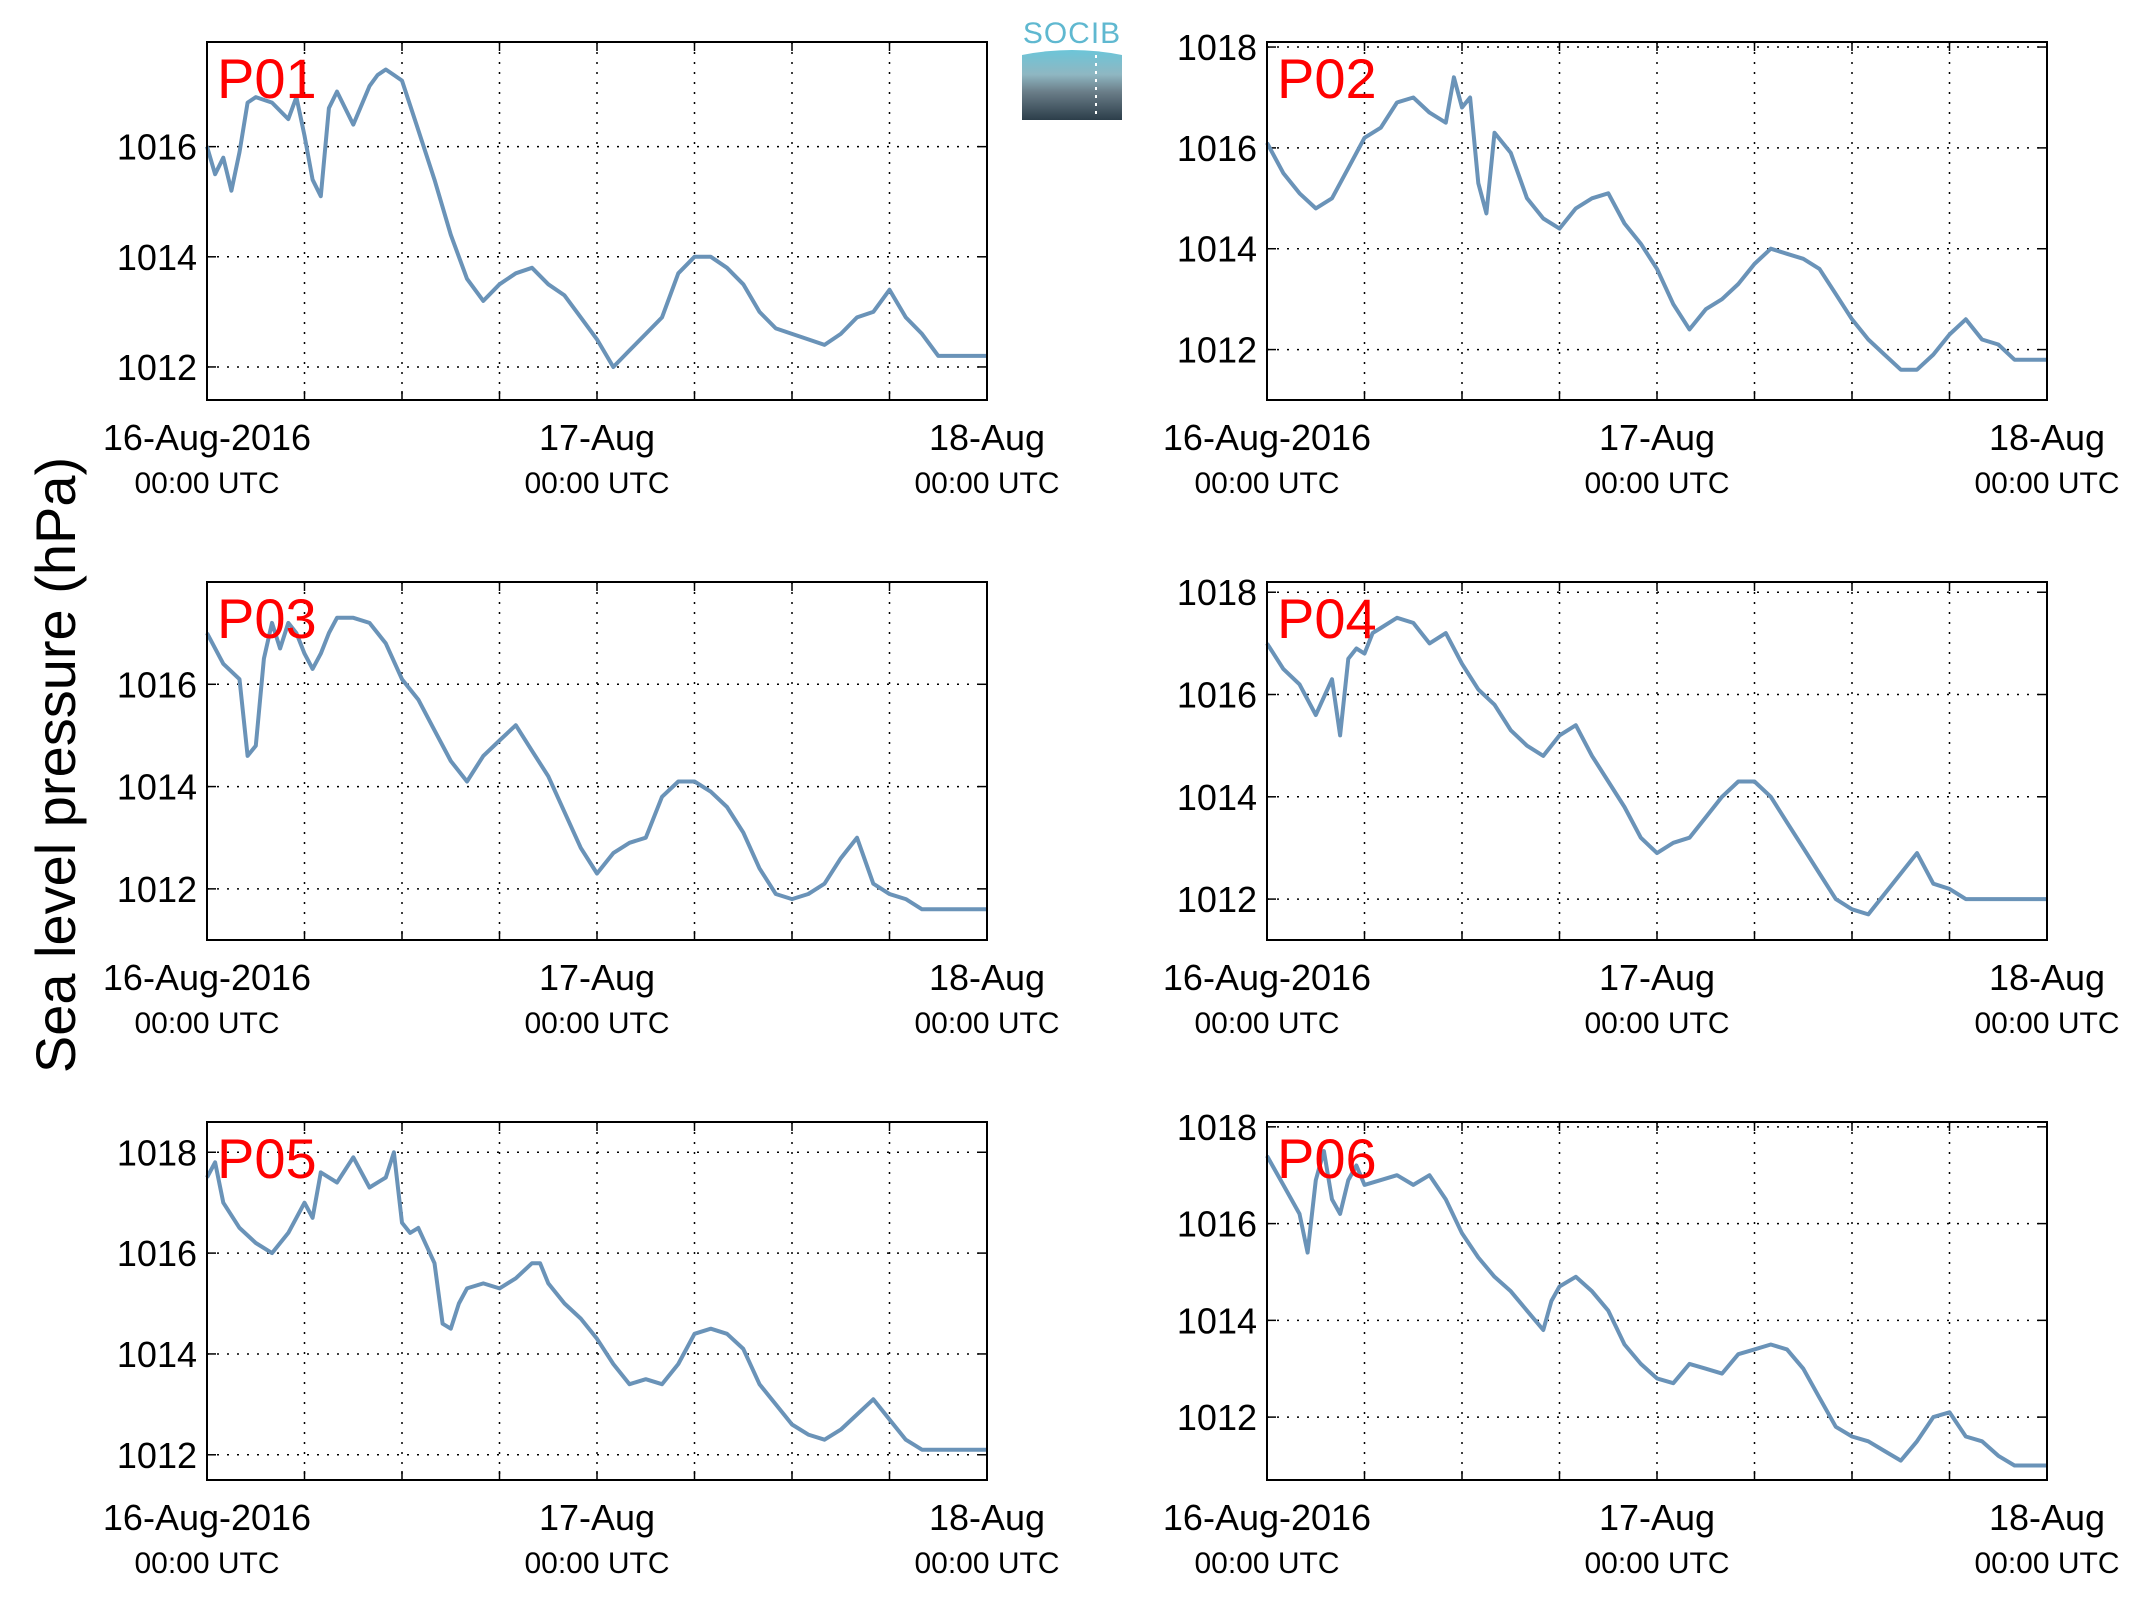 This screenshot has width=2133, height=1608. Describe the element at coordinates (1072, 33) in the screenshot. I see `logo-text: SOCIB` at that location.